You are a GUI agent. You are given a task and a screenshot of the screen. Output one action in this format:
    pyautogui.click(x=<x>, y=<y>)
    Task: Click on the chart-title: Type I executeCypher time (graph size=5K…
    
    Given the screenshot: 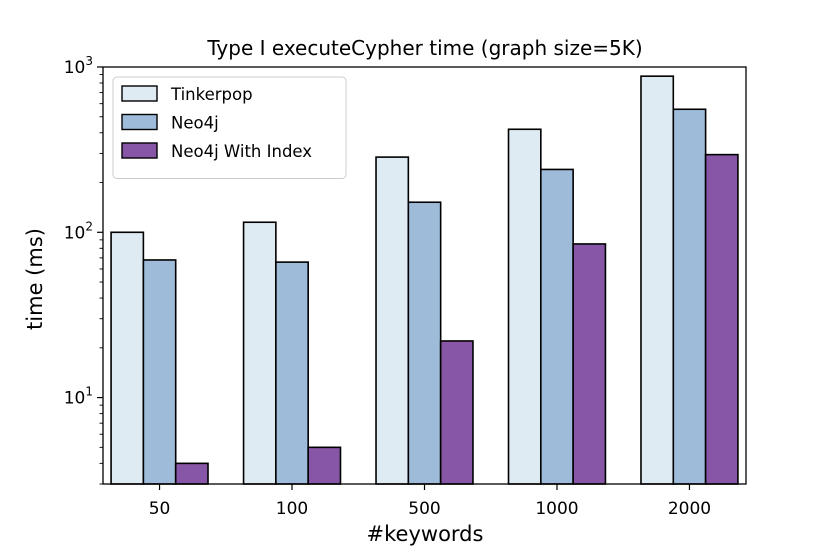 What is the action you would take?
    pyautogui.click(x=424, y=48)
    